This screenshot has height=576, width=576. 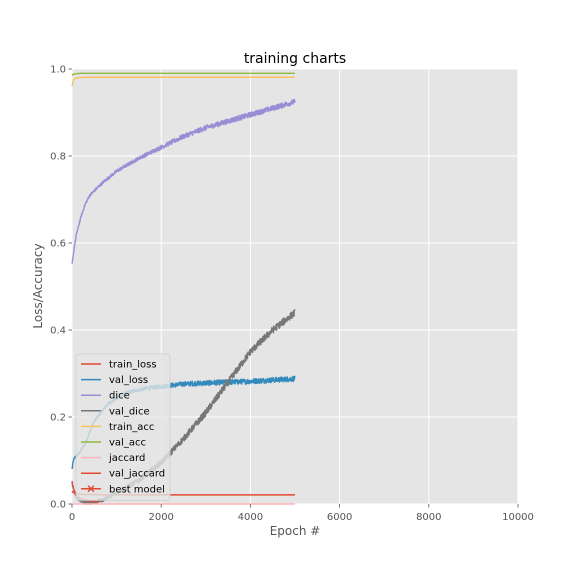 I want to click on x-tick-label: 2000, so click(x=160, y=517).